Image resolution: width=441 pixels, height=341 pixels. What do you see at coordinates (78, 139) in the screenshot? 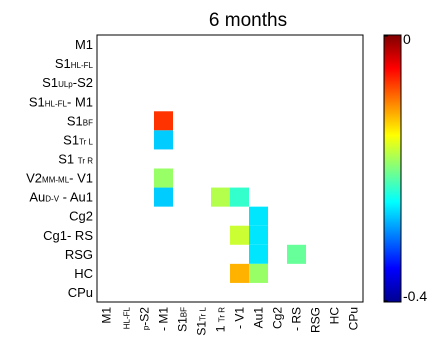
I see `row-label: S1Tr L` at bounding box center [78, 139].